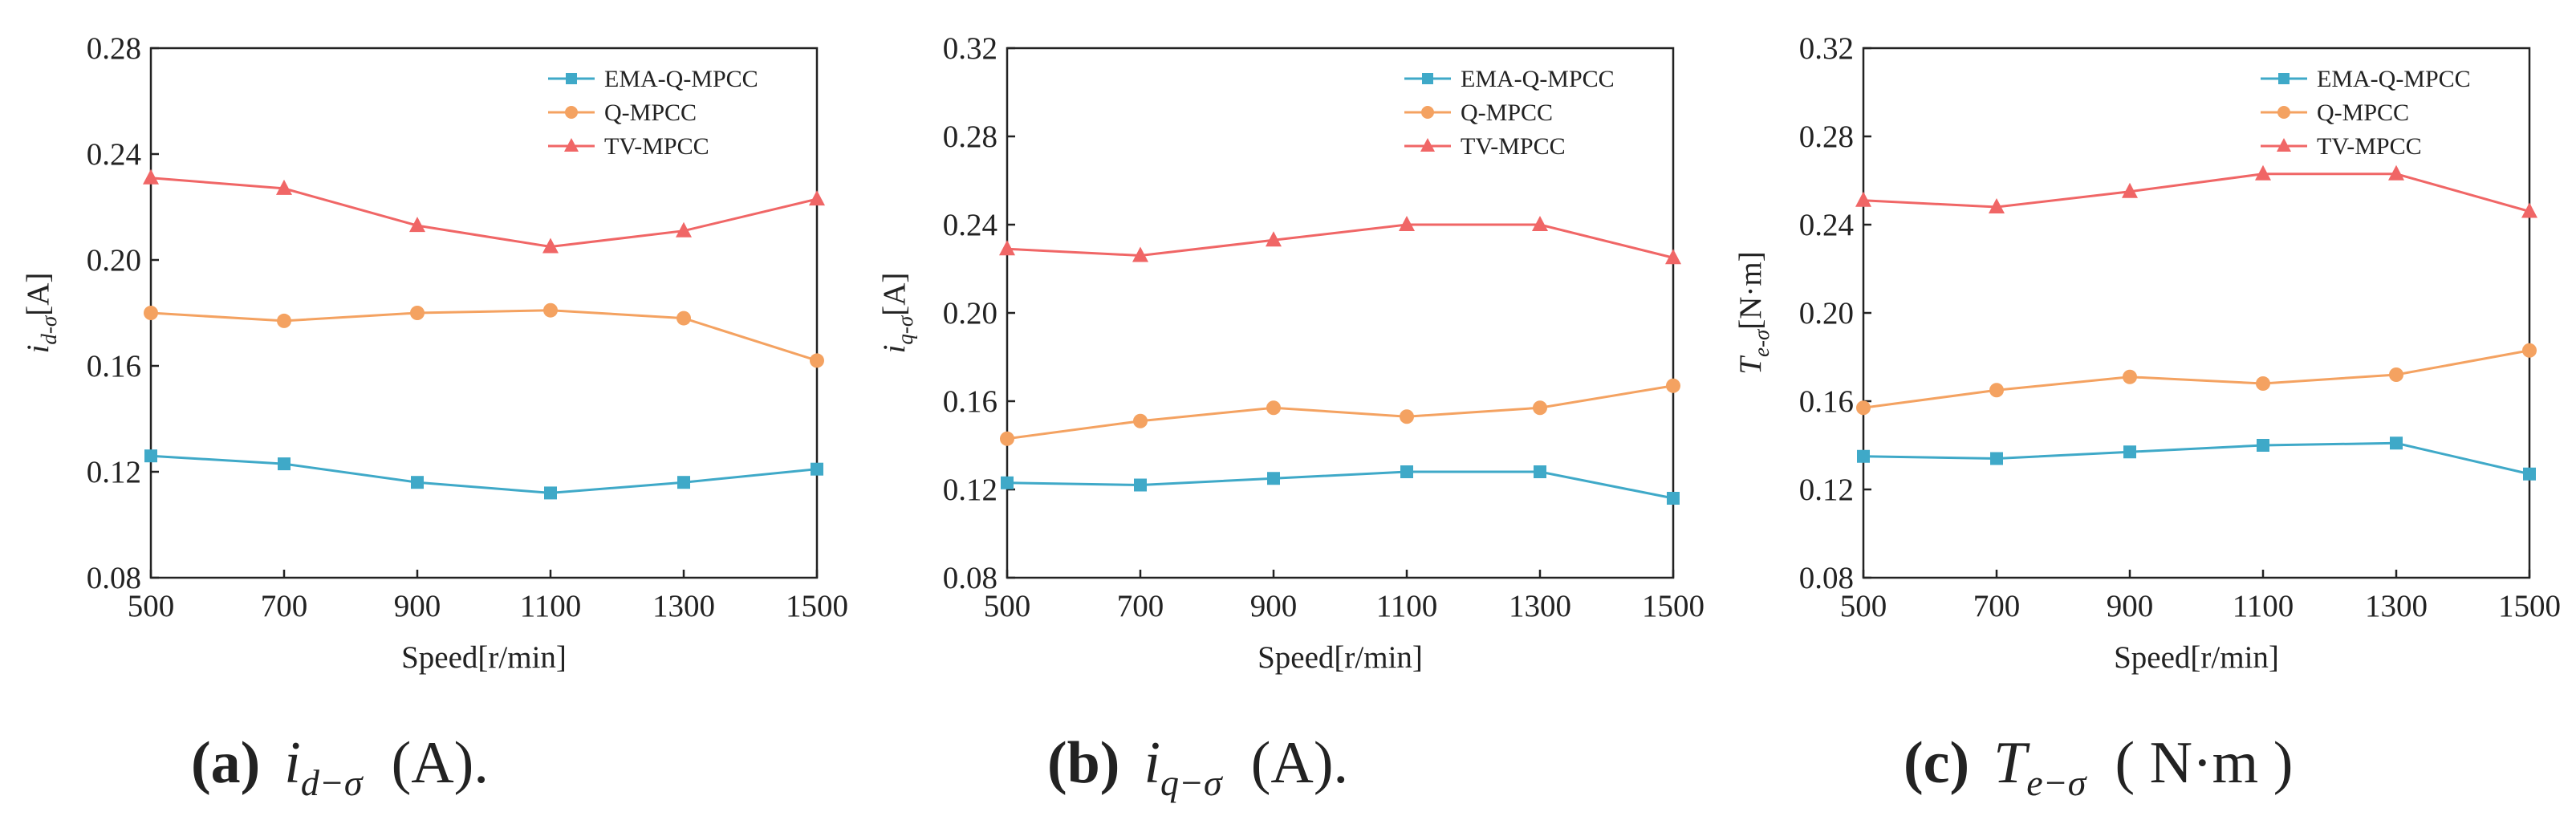  I want to click on series-ema, so click(1340, 485).